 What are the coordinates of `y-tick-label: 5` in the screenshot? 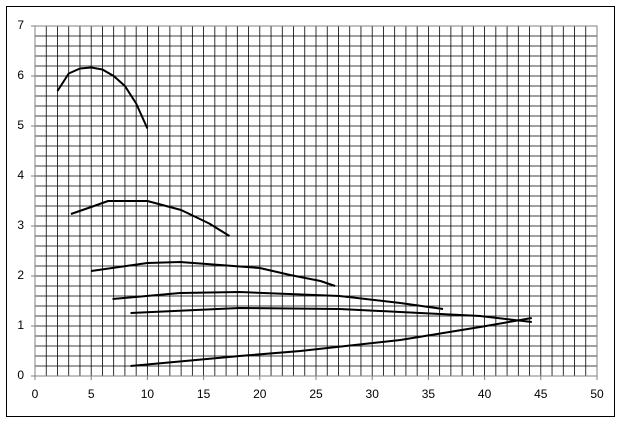 It's located at (20, 125).